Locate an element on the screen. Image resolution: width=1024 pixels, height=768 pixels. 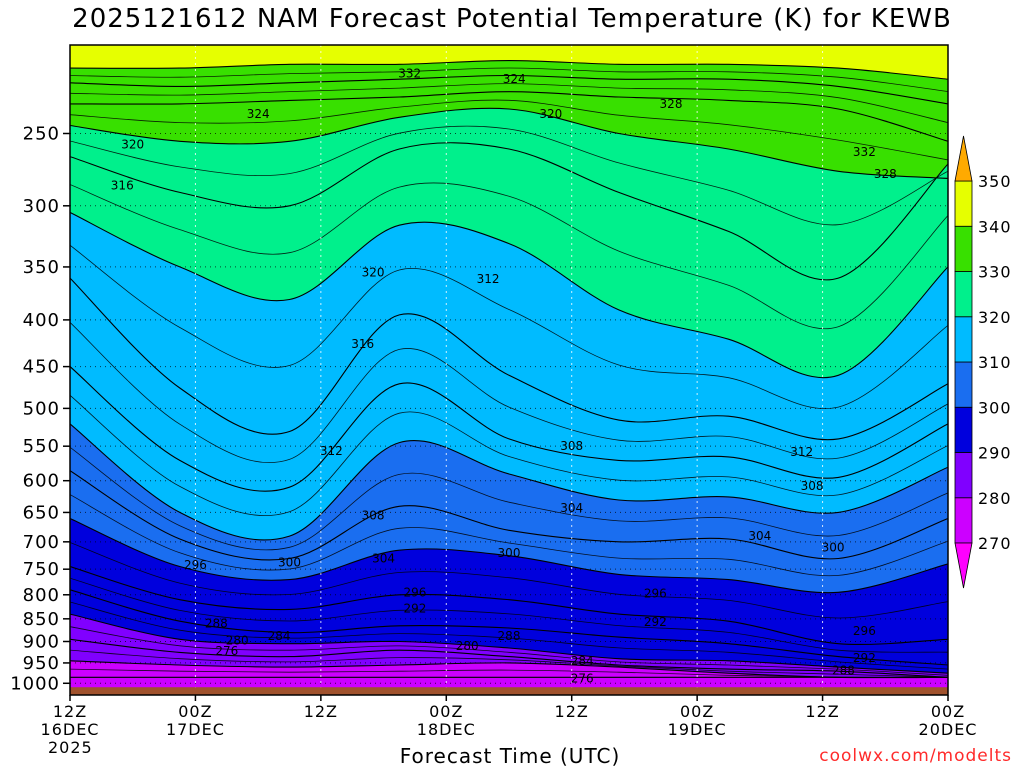
terrain-ground is located at coordinates (509, 691).